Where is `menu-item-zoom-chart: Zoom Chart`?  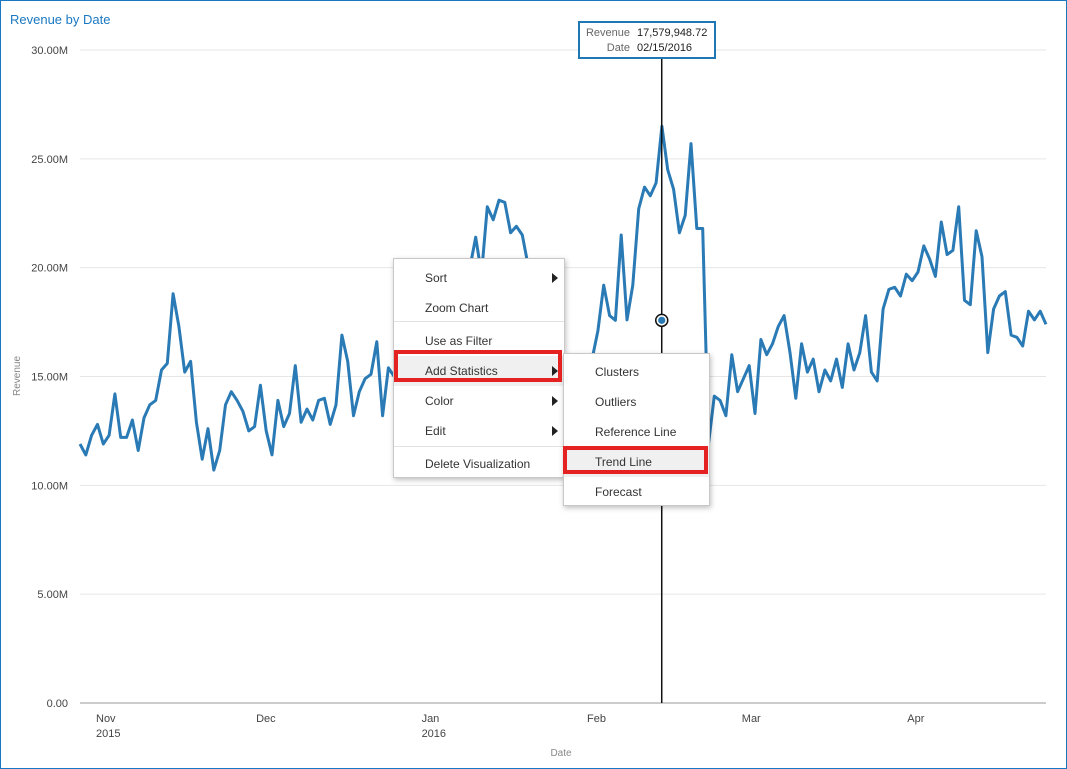
menu-item-zoom-chart: Zoom Chart is located at coordinates (479, 308).